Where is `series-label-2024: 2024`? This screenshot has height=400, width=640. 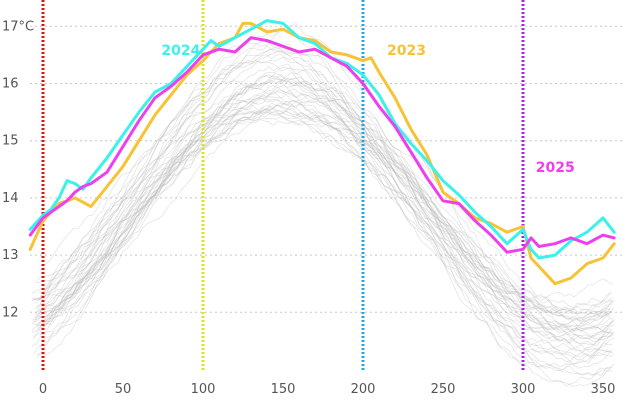
series-label-2024: 2024 is located at coordinates (180, 51).